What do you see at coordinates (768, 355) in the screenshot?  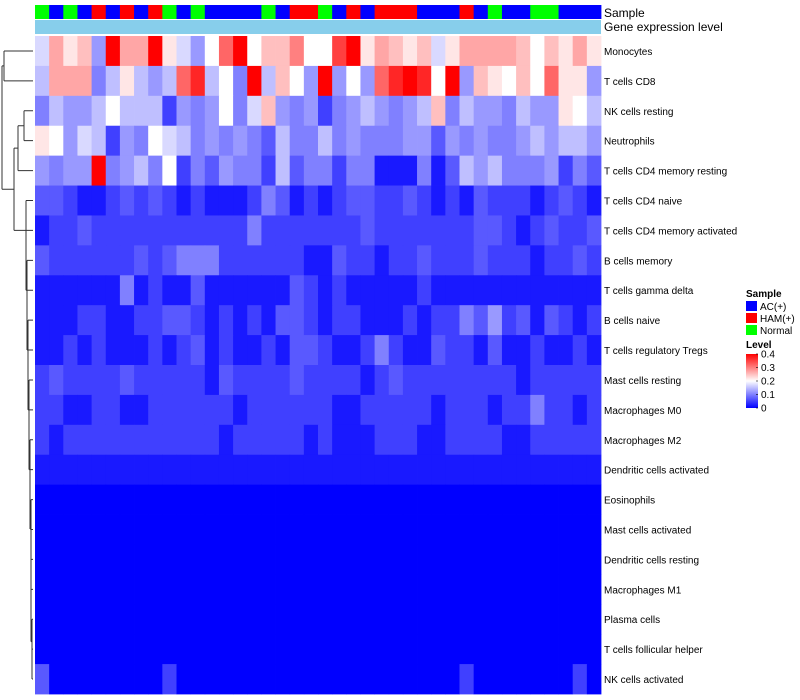 I see `legend-tick-label: 0.4` at bounding box center [768, 355].